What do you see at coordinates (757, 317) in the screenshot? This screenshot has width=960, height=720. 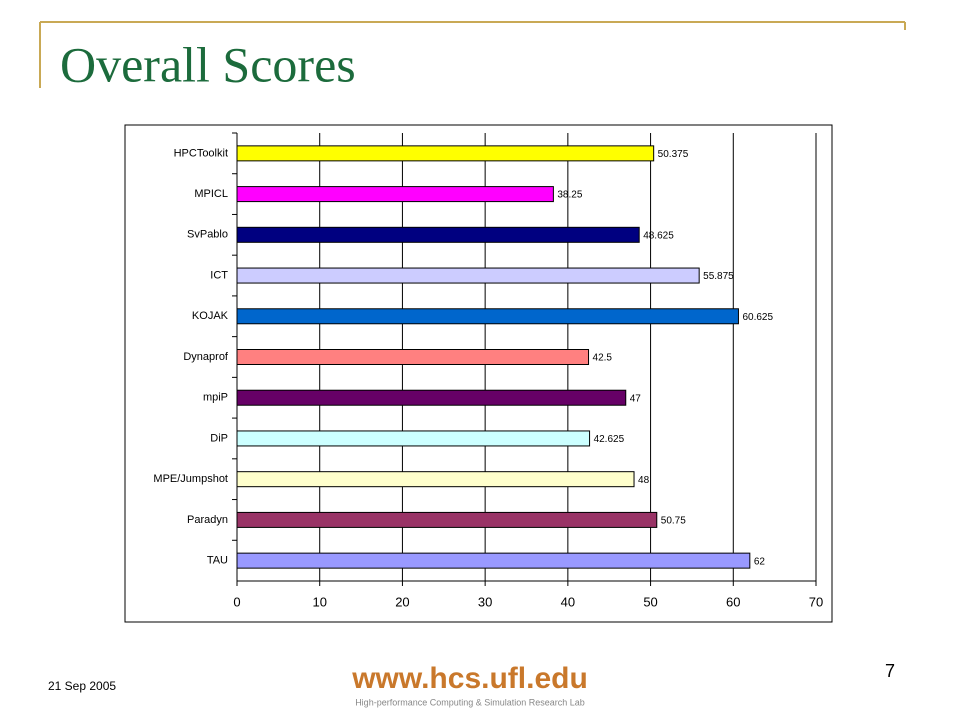 I see `value-label: 60.625` at bounding box center [757, 317].